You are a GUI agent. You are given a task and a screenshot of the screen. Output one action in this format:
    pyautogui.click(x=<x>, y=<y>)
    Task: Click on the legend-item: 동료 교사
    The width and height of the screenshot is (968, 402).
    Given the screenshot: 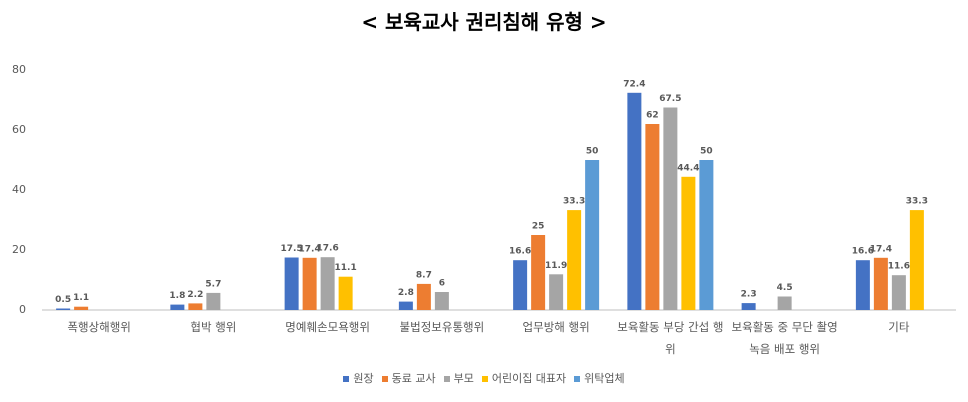 What is the action you would take?
    pyautogui.click(x=408, y=378)
    